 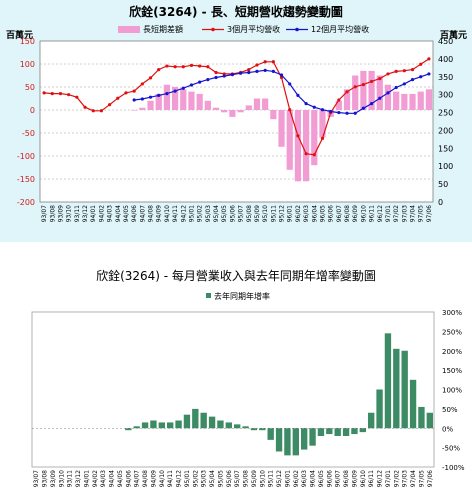 I want to click on x-tick-label: 95/04, so click(x=212, y=478).